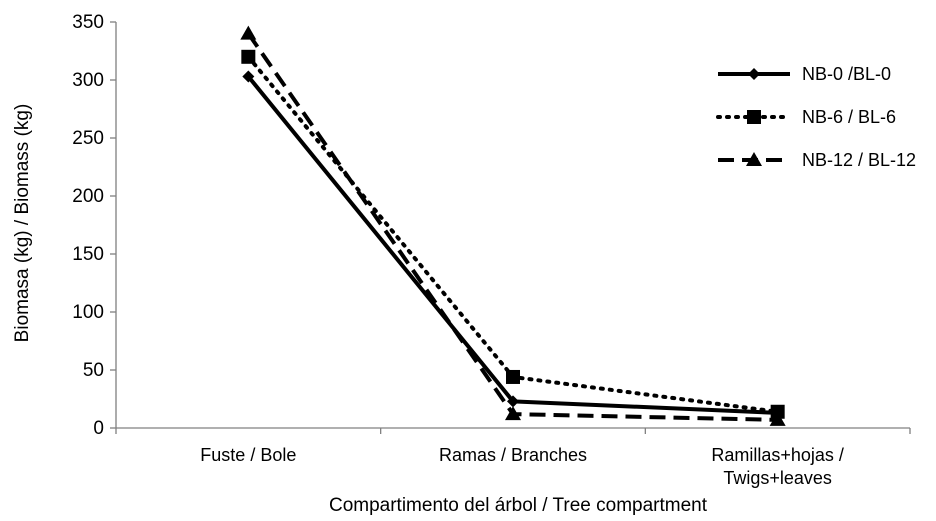 Image resolution: width=936 pixels, height=521 pixels. Describe the element at coordinates (859, 160) in the screenshot. I see `legend-label: NB-12 / BL-12` at that location.